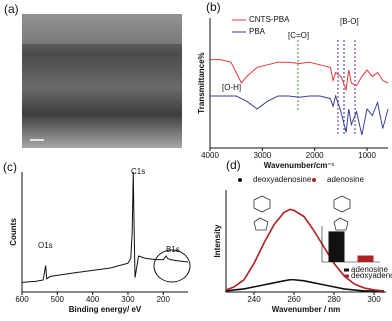  I want to click on x-tick-label: 280, so click(334, 299).